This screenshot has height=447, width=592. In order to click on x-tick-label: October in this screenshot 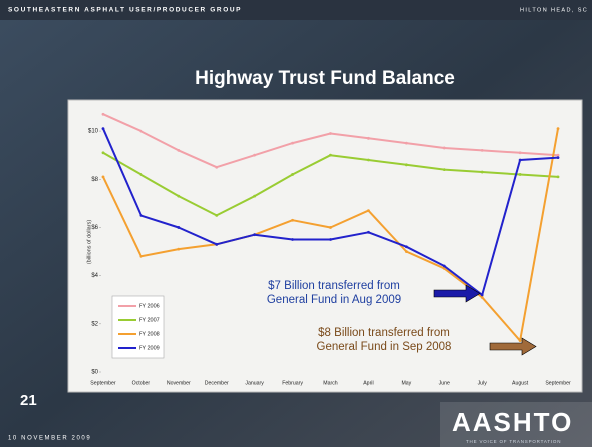, I will do `click(141, 383)`.